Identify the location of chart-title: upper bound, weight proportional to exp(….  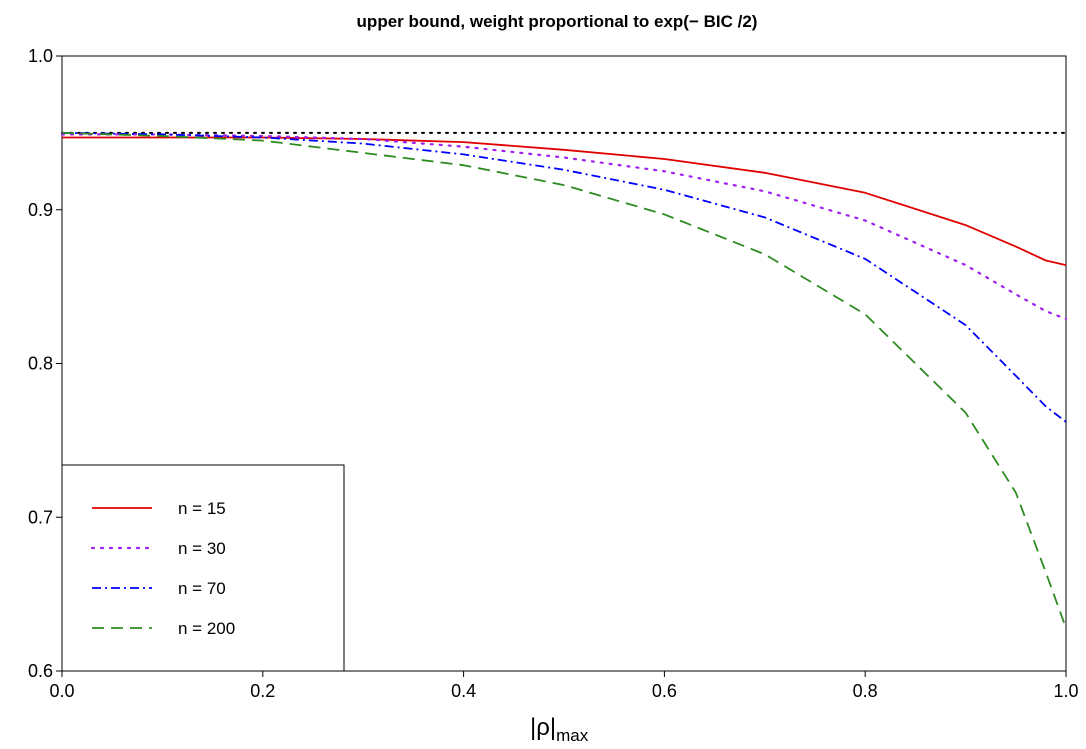
(557, 21).